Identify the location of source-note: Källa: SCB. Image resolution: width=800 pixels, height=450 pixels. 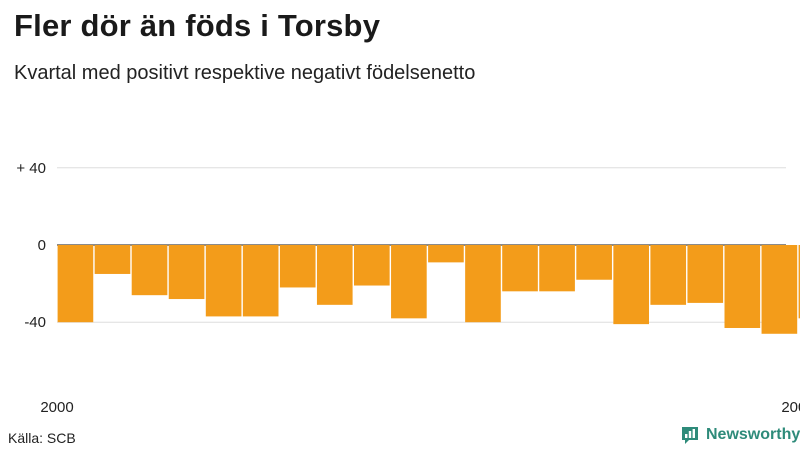
(42, 438).